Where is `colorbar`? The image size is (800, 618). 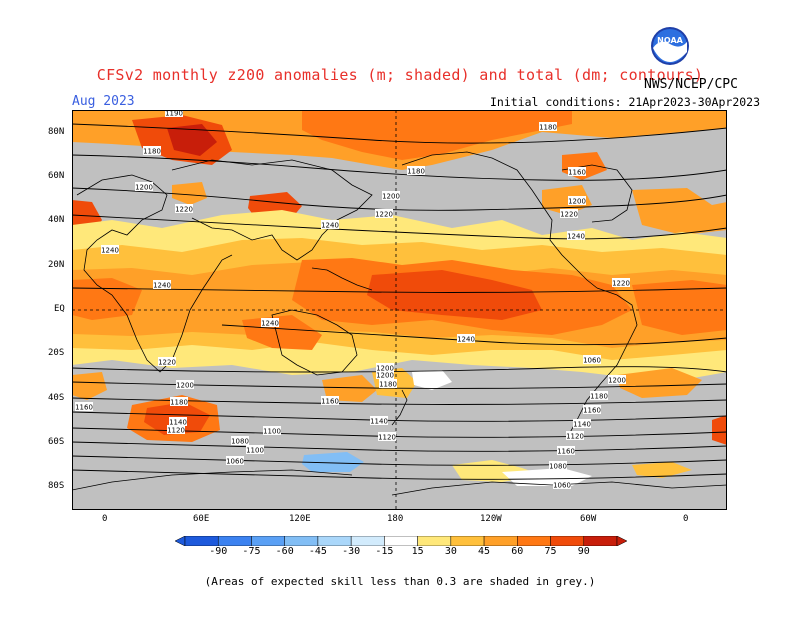
colorbar is located at coordinates (401, 541).